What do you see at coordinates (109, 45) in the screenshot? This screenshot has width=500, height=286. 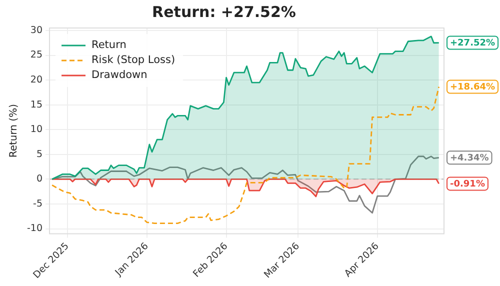 I see `legend-label: Return` at bounding box center [109, 45].